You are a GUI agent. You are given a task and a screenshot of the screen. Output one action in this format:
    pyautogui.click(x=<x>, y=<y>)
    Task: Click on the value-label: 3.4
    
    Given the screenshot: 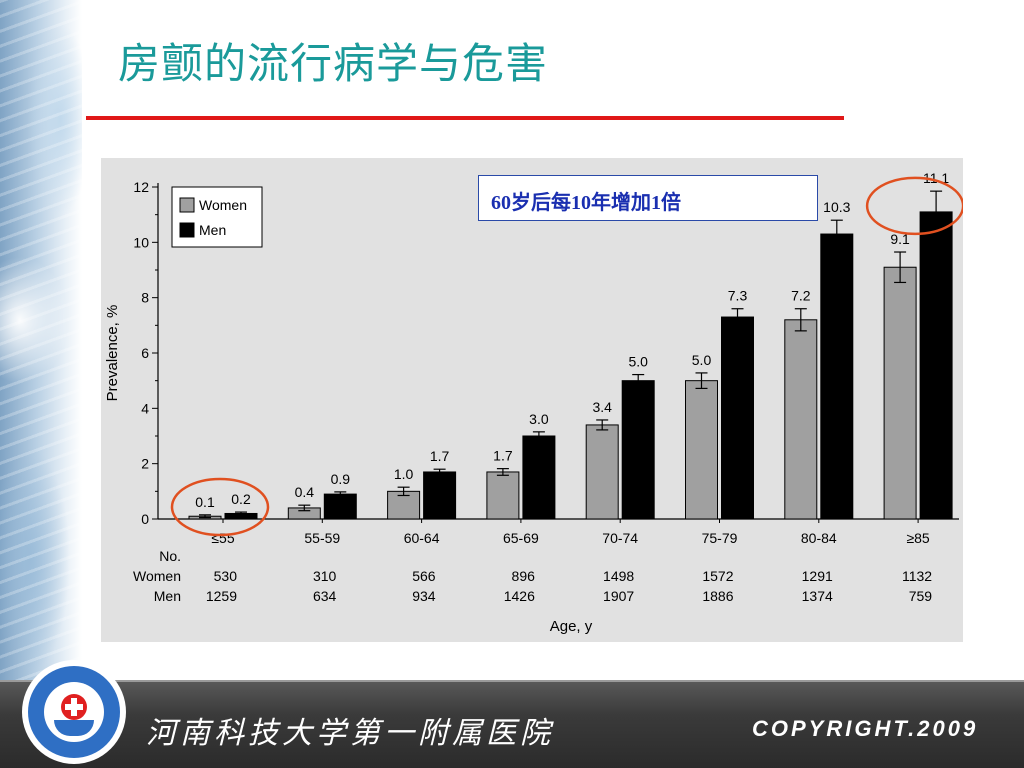 What is the action you would take?
    pyautogui.click(x=602, y=407)
    